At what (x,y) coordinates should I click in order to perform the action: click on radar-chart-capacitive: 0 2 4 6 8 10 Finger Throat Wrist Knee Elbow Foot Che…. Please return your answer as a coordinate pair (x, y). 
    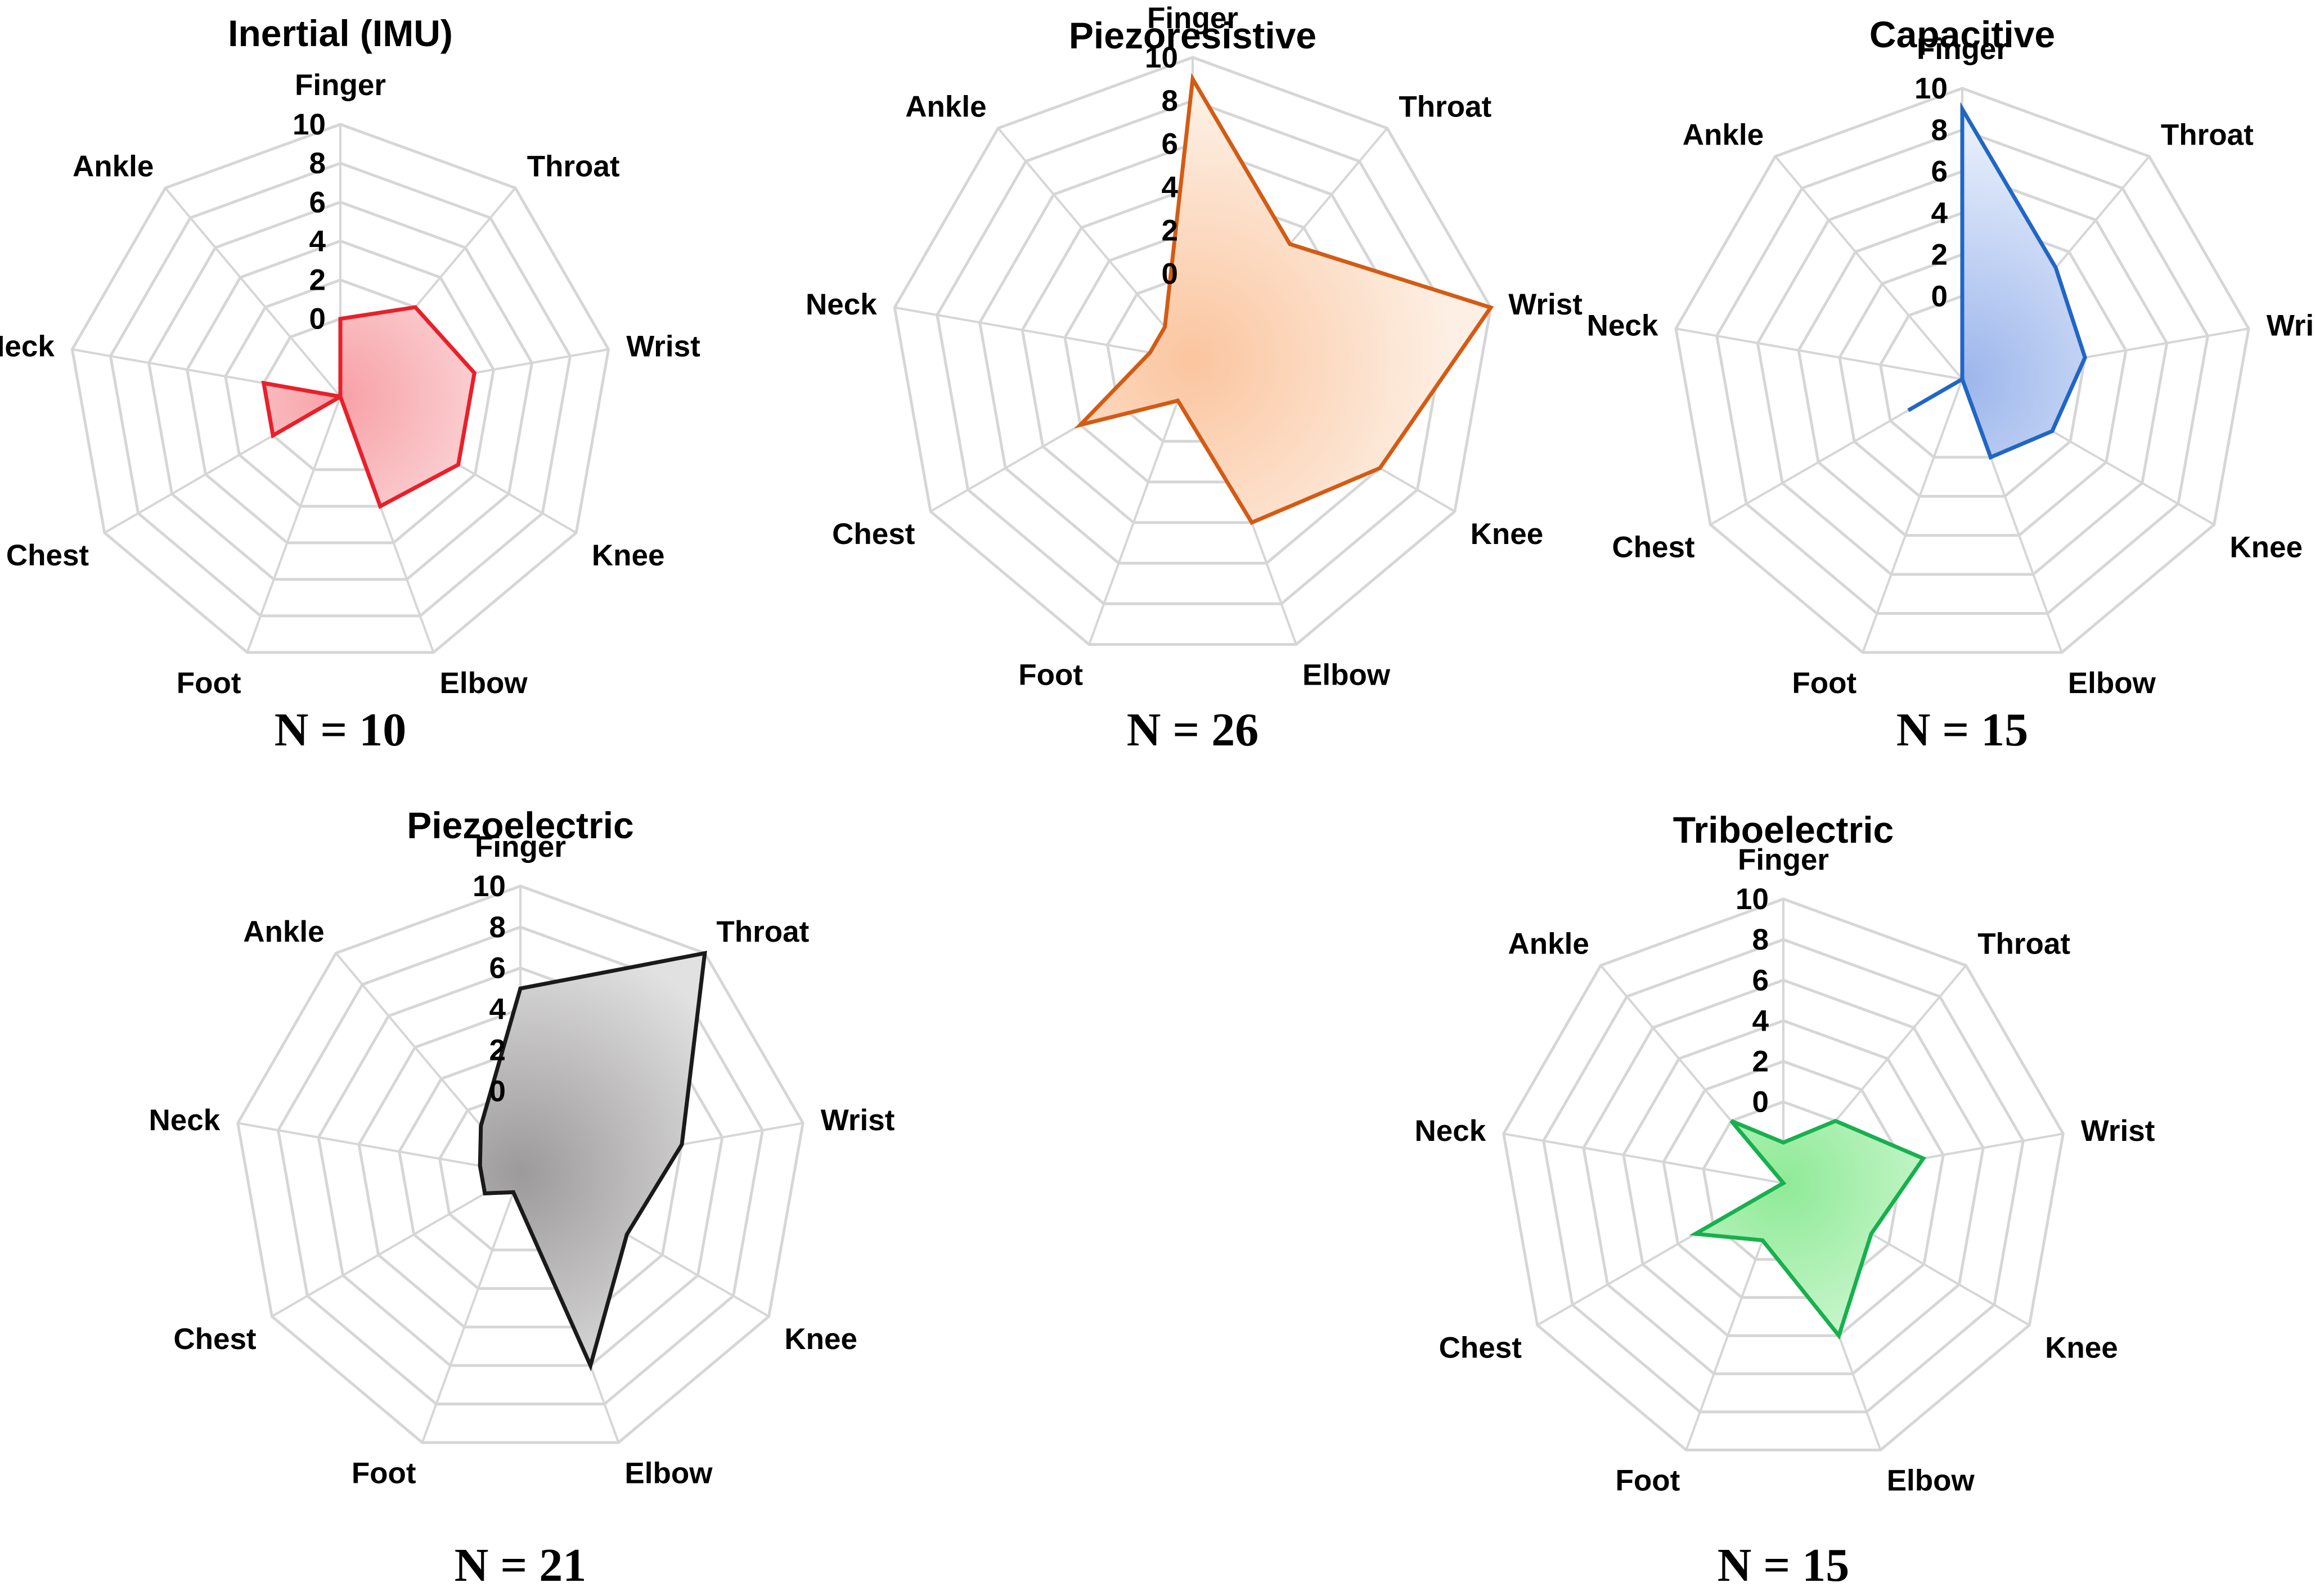
    Looking at the image, I should click on (1951, 385).